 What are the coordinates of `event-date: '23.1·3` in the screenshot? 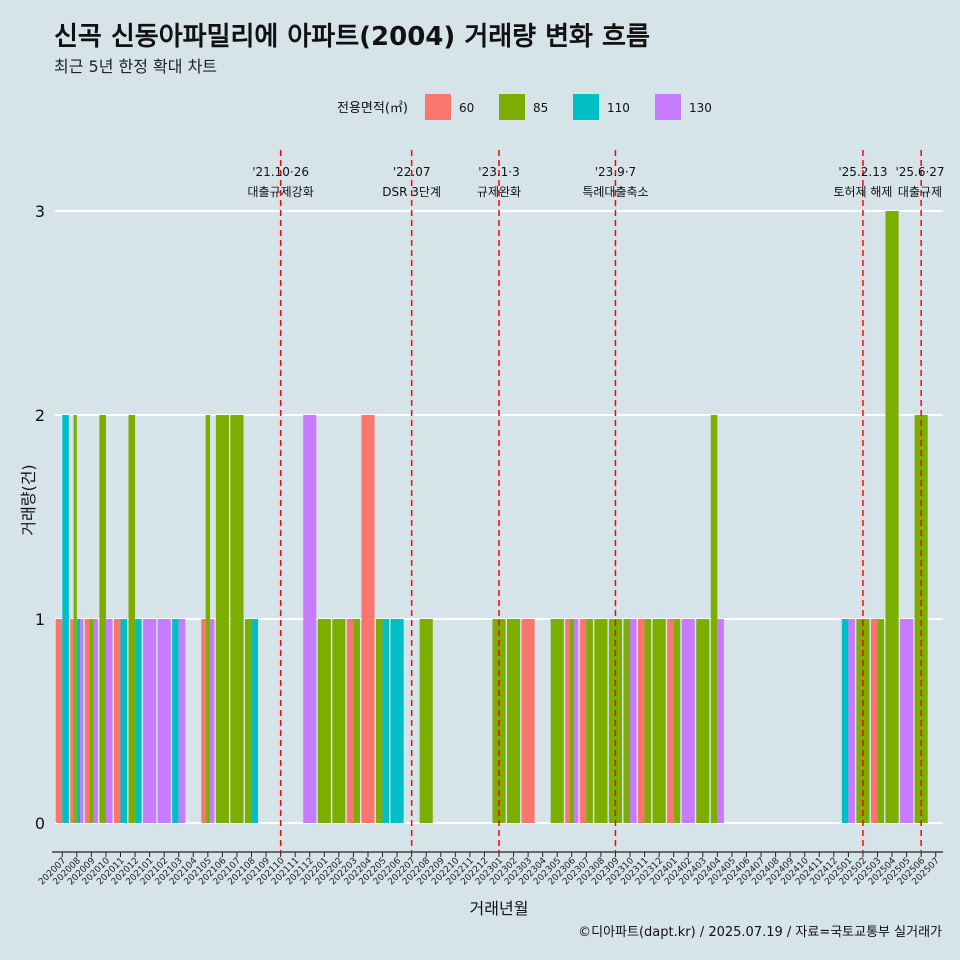 It's located at (498, 172).